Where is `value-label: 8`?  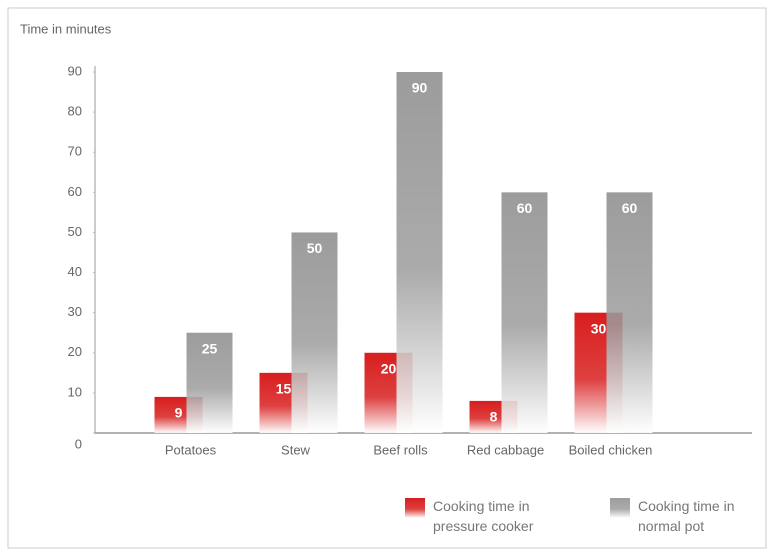
value-label: 8 is located at coordinates (494, 417).